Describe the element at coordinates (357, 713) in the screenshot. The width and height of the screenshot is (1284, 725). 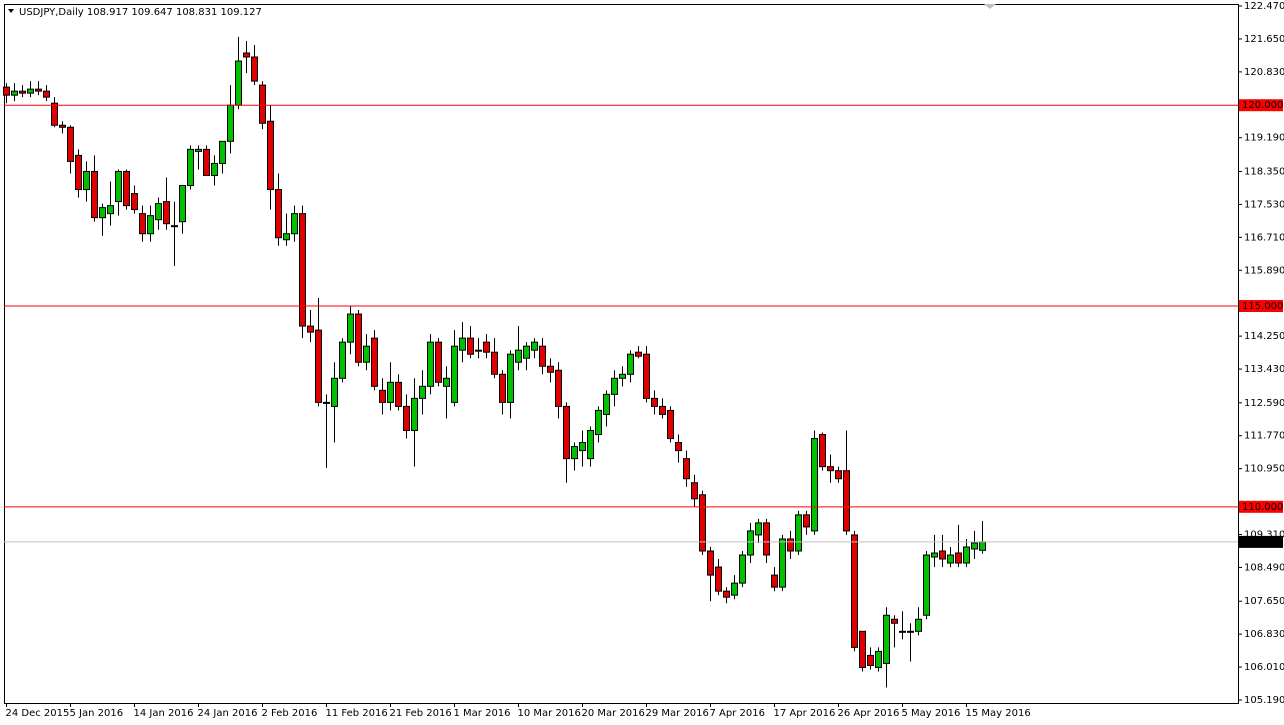
I see `x-tick-label: 11 Feb 2016` at that location.